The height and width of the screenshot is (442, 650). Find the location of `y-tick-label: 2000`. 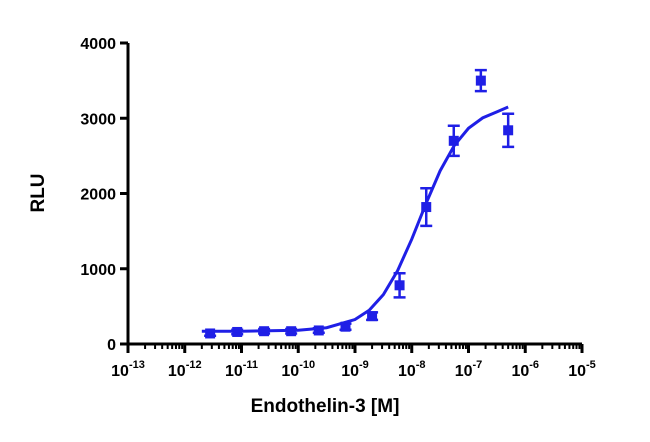

y-tick-label: 2000 is located at coordinates (98, 195).